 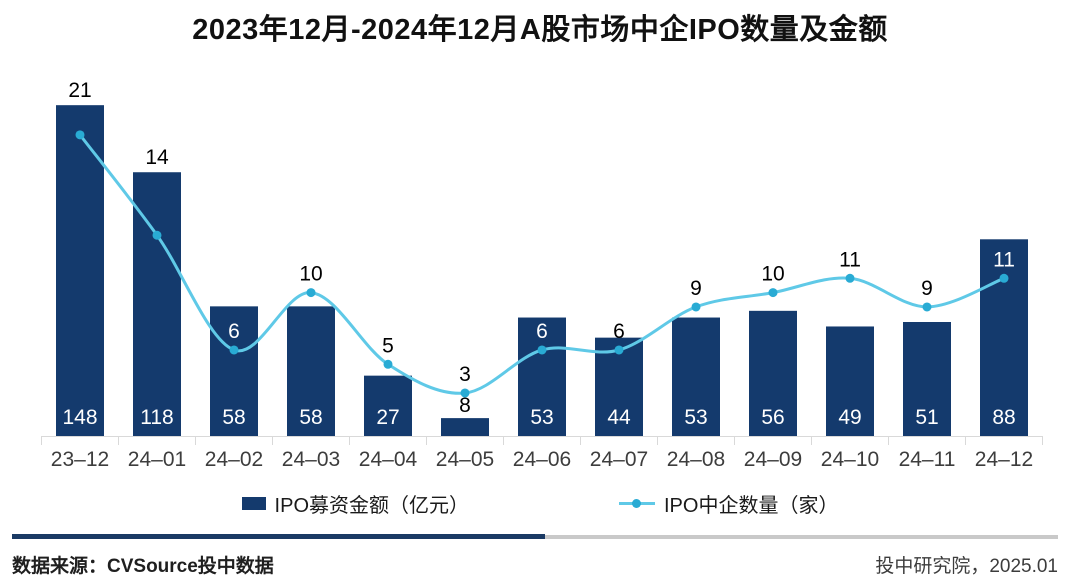 What do you see at coordinates (79, 417) in the screenshot?
I see `bar-value-label: 148` at bounding box center [79, 417].